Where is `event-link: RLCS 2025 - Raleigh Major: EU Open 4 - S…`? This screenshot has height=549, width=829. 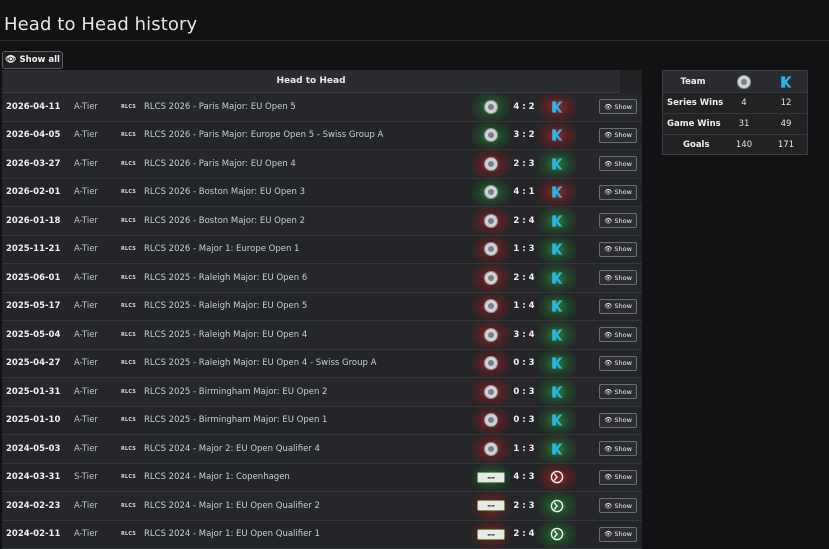
event-link: RLCS 2025 - Raleigh Major: EU Open 4 - S… is located at coordinates (260, 364).